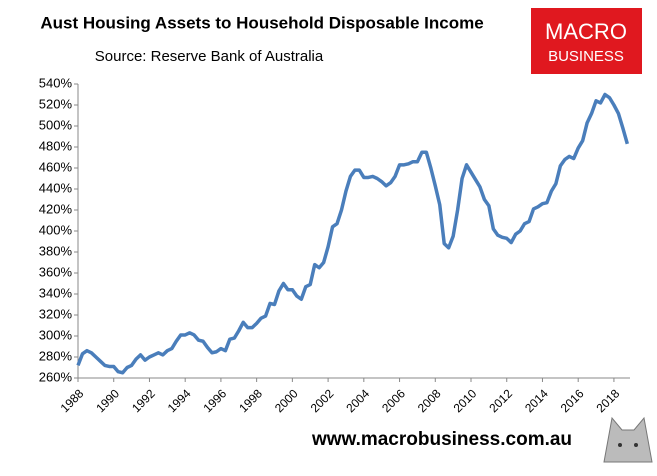 This screenshot has height=476, width=657. I want to click on x-tick-label: 1994, so click(179, 400).